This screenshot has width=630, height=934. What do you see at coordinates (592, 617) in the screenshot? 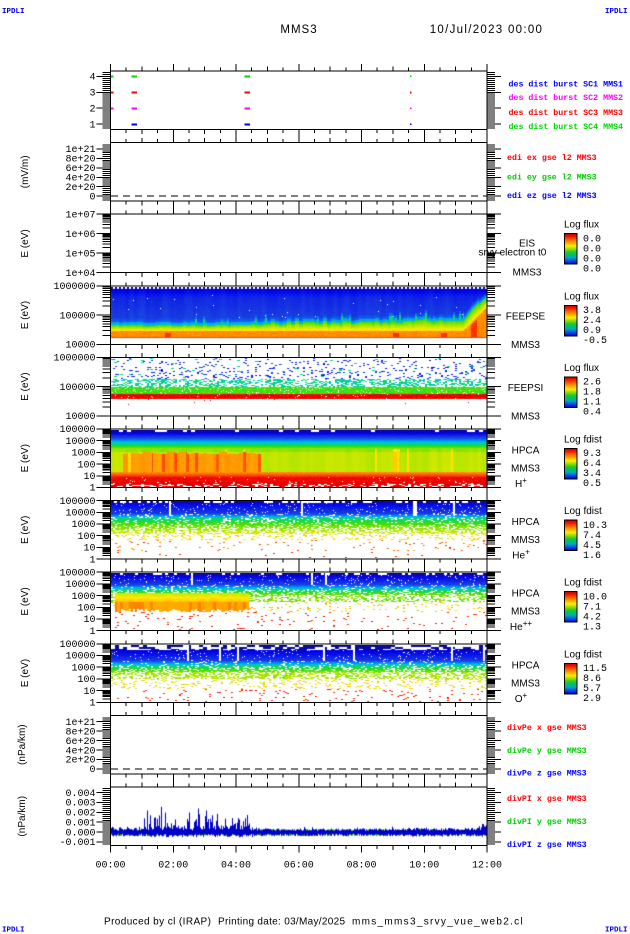
I see `svg-text: 4.2` at bounding box center [592, 617].